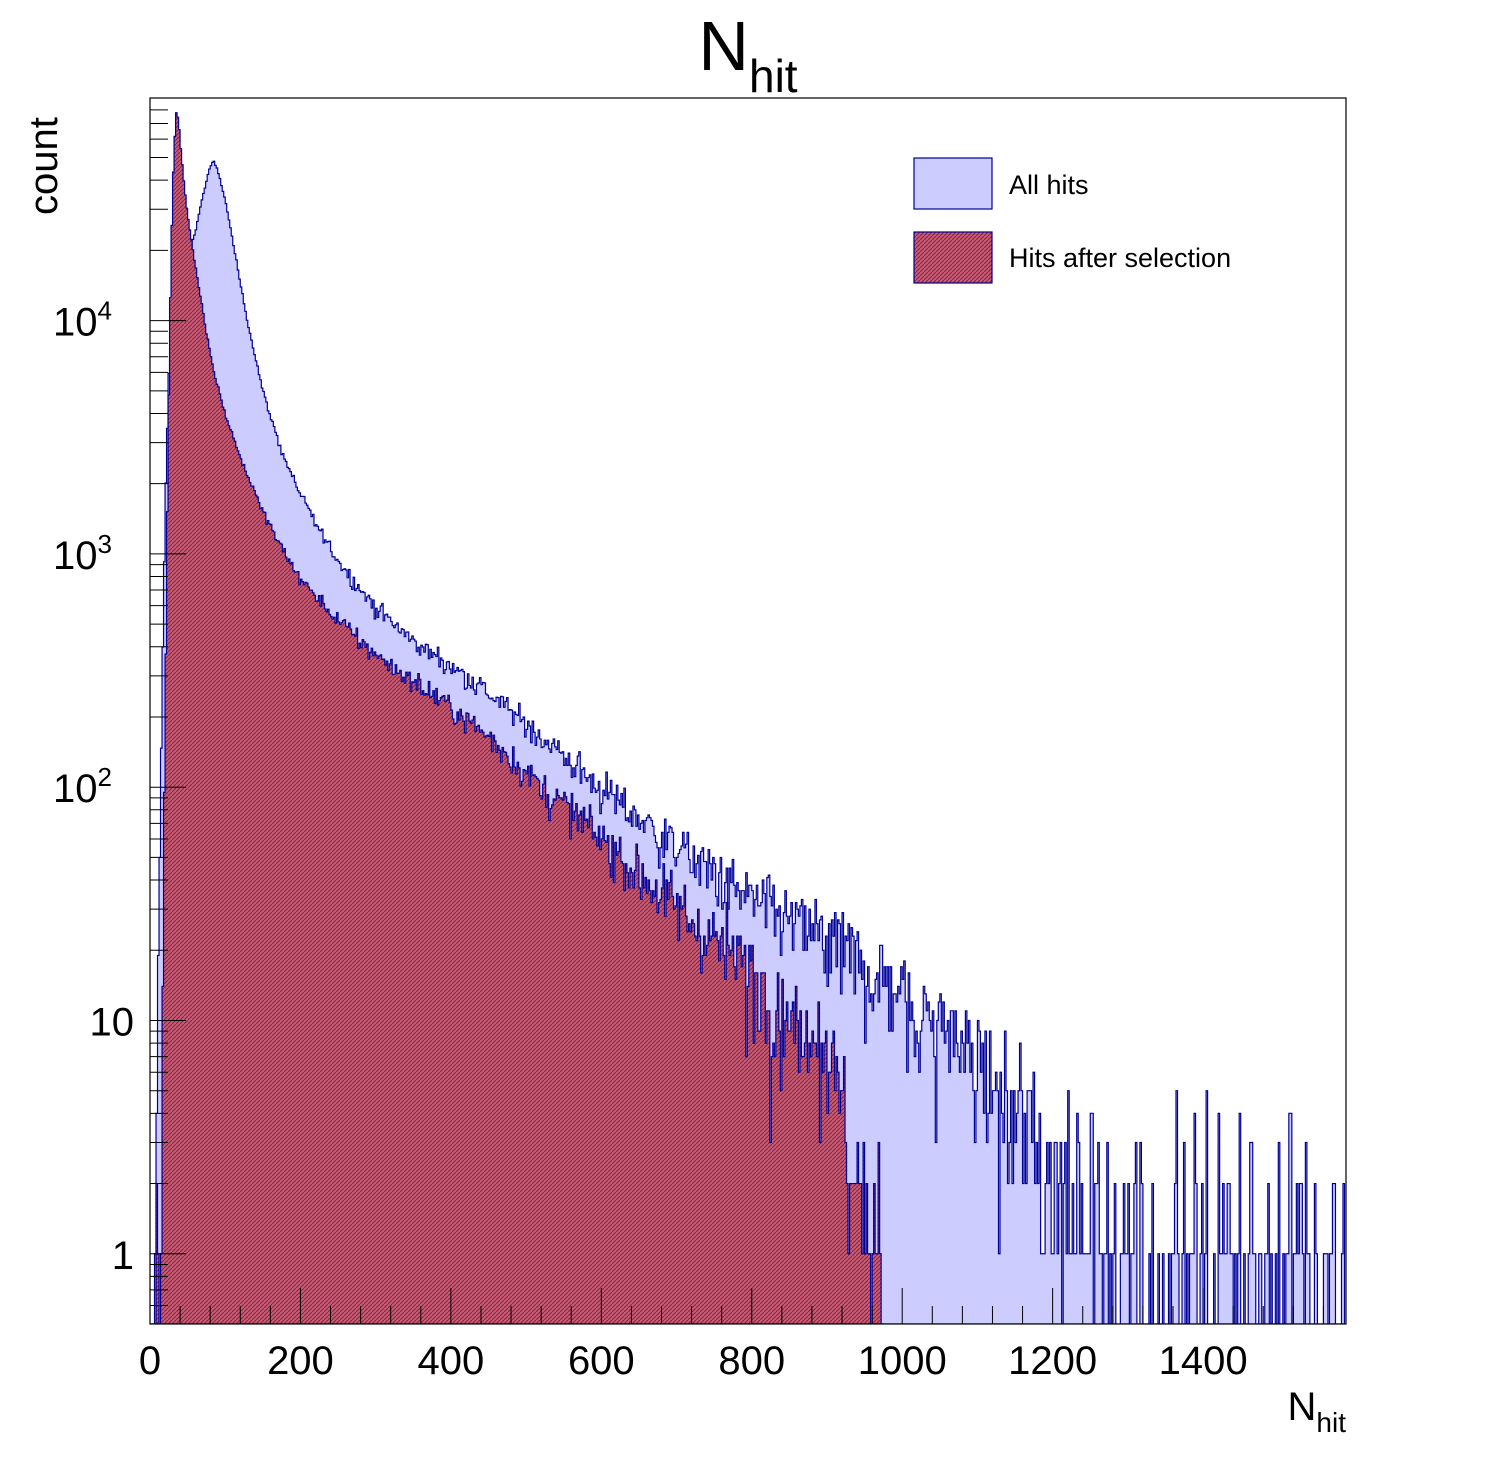 The width and height of the screenshot is (1496, 1472). What do you see at coordinates (1052, 1361) in the screenshot?
I see `x-tick-label: 1200` at bounding box center [1052, 1361].